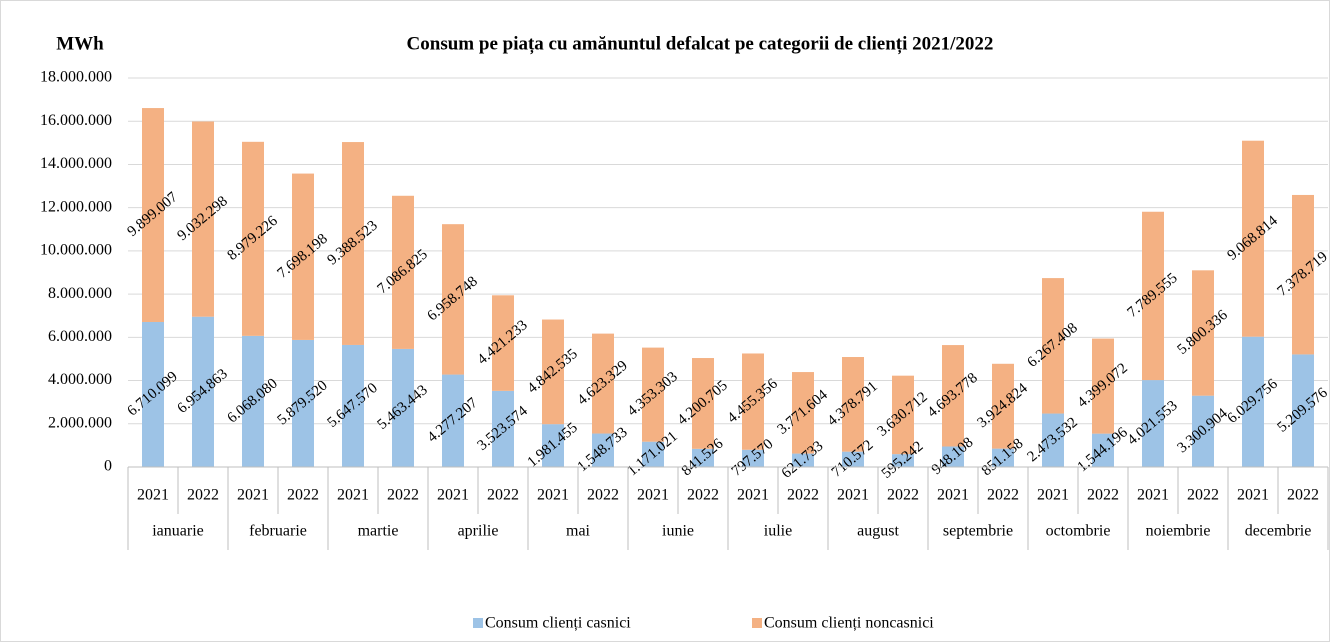 Image resolution: width=1330 pixels, height=642 pixels. Describe the element at coordinates (80, 43) in the screenshot. I see `y-axis-label: MWh` at that location.